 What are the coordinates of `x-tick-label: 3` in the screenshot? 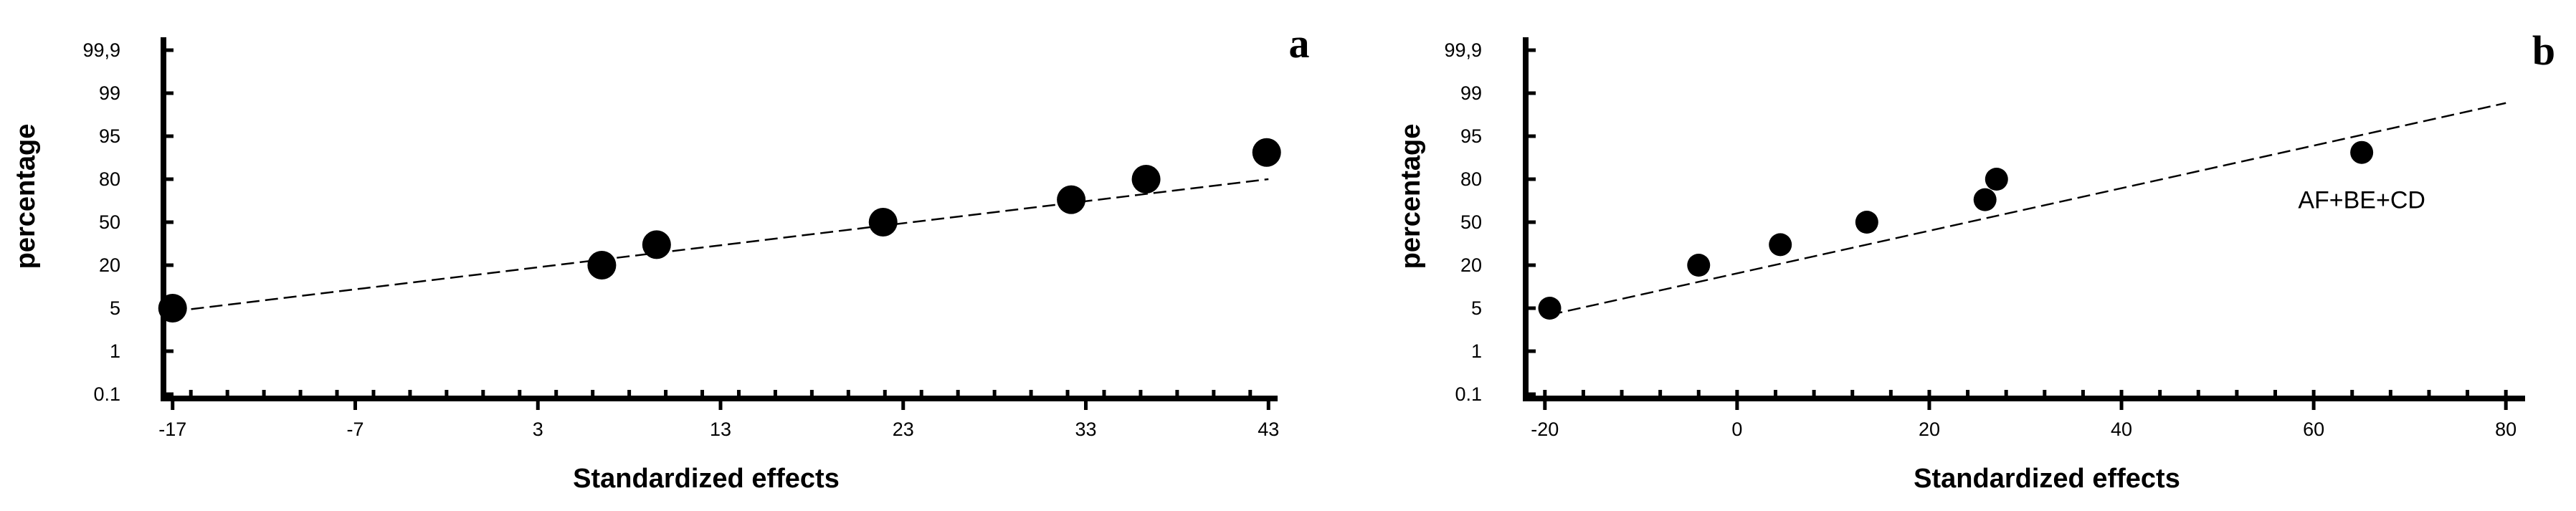 It's located at (538, 430).